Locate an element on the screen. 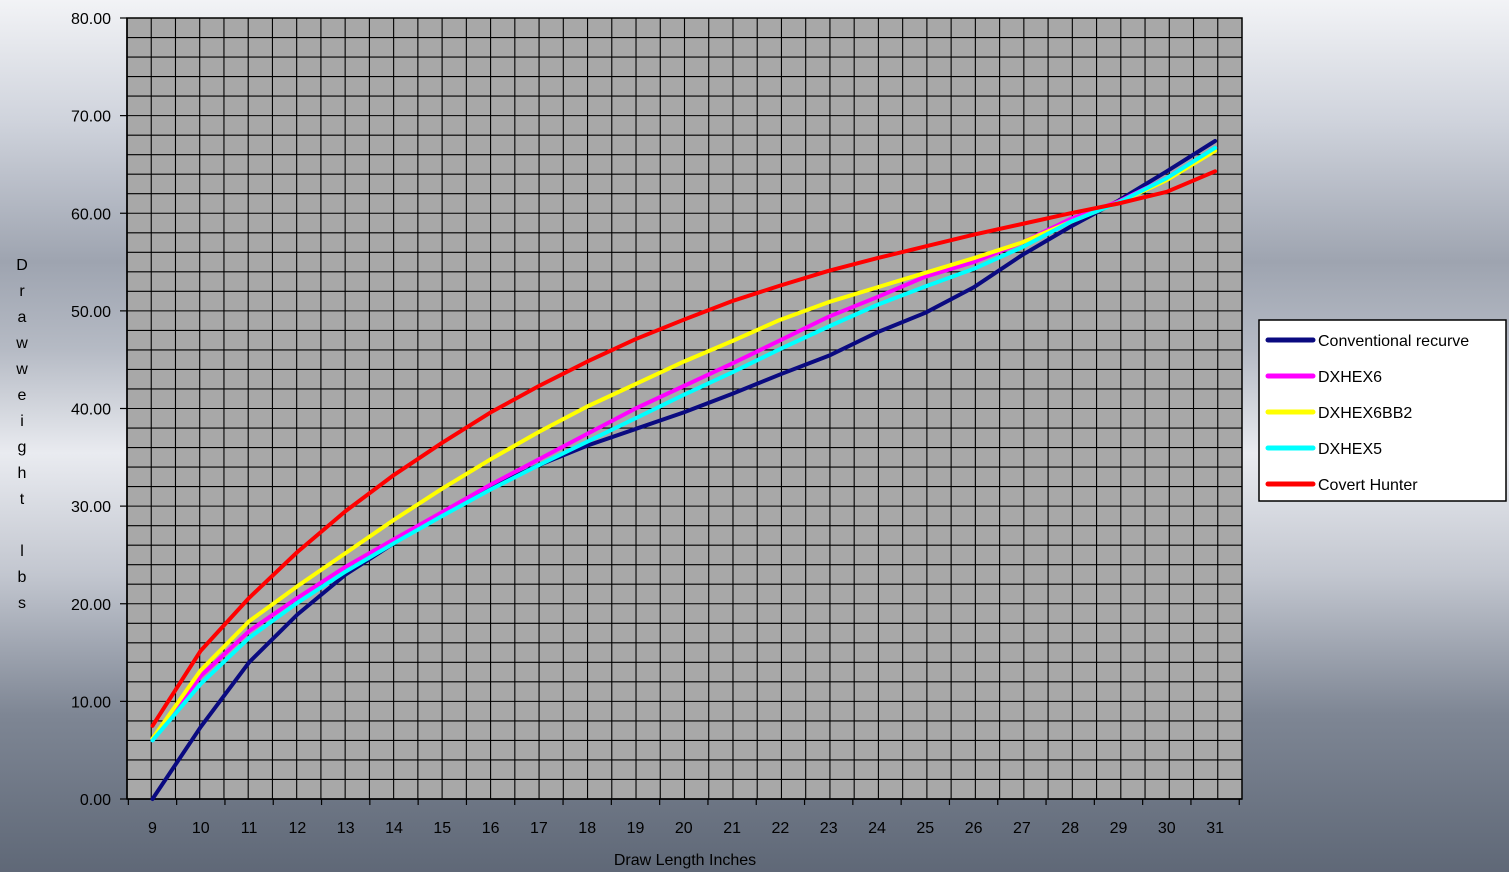 This screenshot has width=1509, height=872. x-tick-label: 16 is located at coordinates (491, 828).